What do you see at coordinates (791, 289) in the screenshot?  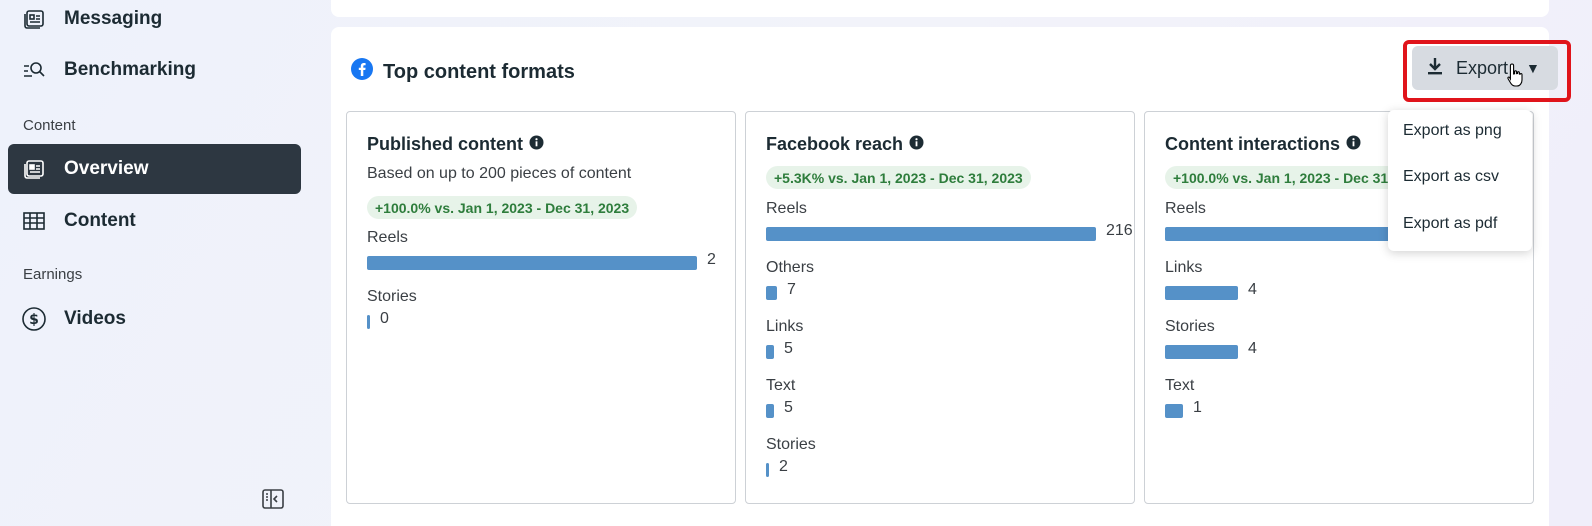 I see `bar-value: 7` at bounding box center [791, 289].